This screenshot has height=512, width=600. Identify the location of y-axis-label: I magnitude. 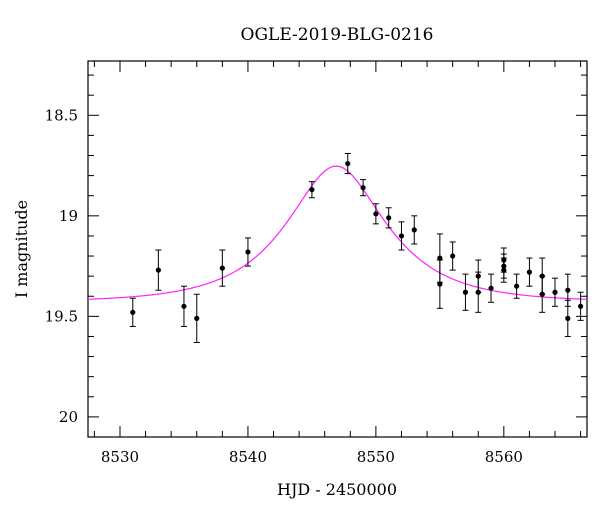
(21, 249).